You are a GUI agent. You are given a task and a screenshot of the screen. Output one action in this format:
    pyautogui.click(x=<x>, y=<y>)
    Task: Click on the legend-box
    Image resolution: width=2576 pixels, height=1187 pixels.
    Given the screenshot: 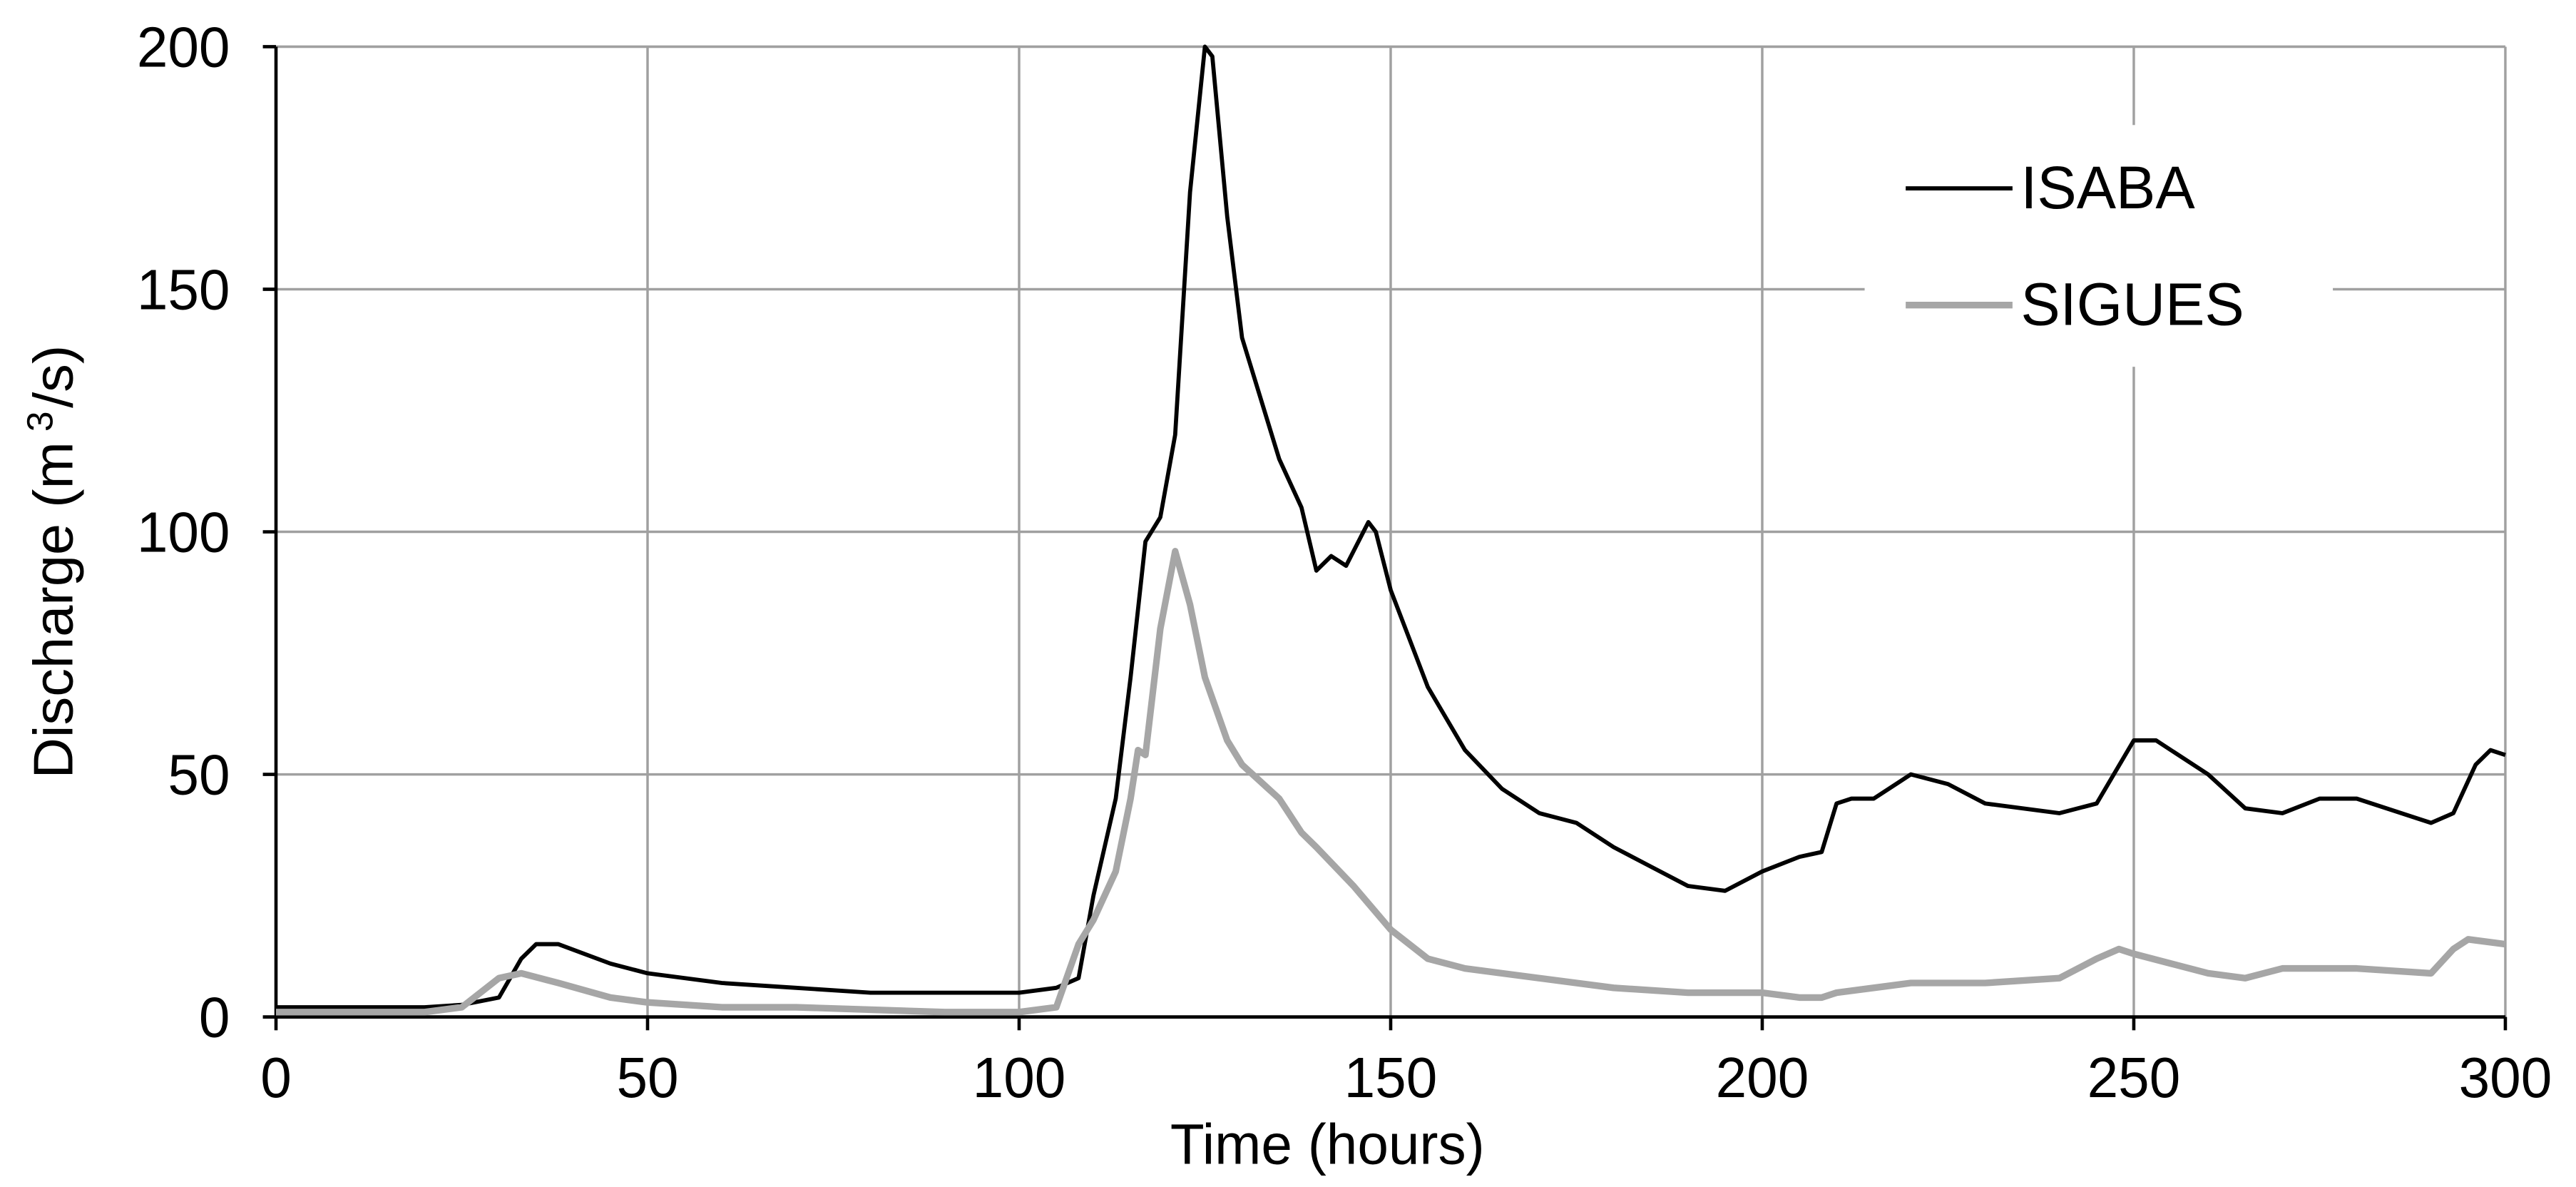 What is the action you would take?
    pyautogui.click(x=2099, y=246)
    